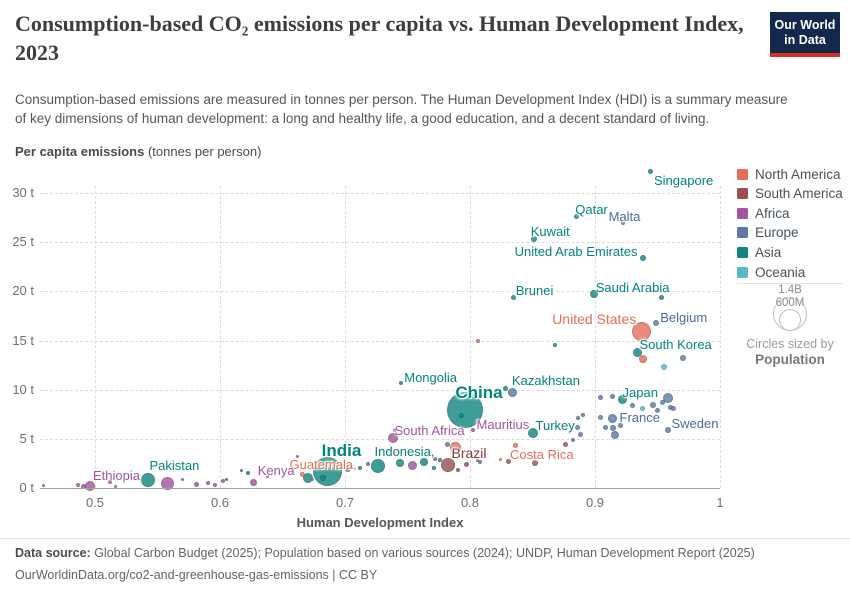 This screenshot has height=600, width=850. Describe the element at coordinates (429, 430) in the screenshot. I see `point-label-south-africa: South Africa` at that location.